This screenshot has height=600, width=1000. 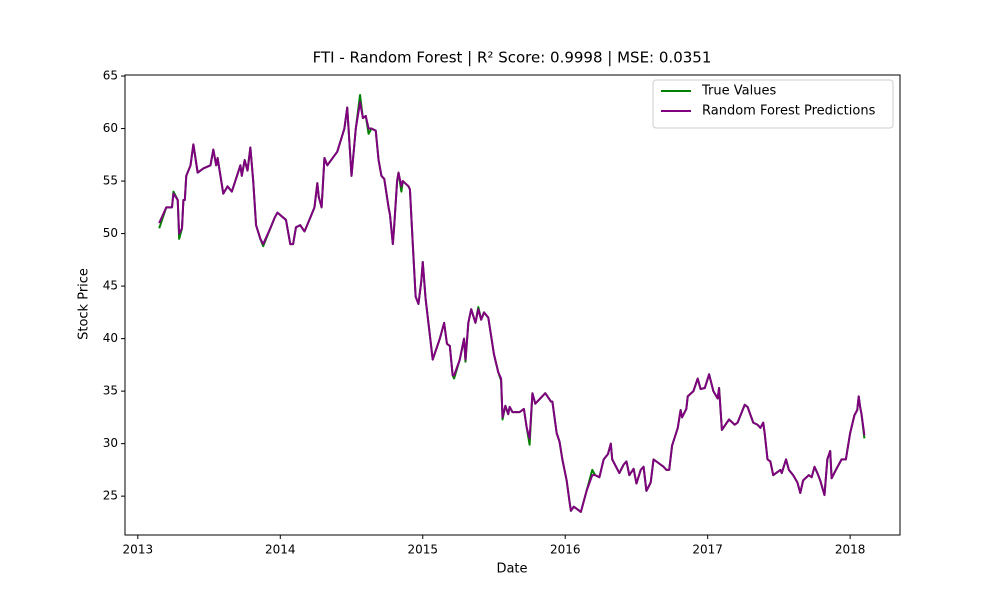 What do you see at coordinates (565, 550) in the screenshot?
I see `x-tick-label: 2016` at bounding box center [565, 550].